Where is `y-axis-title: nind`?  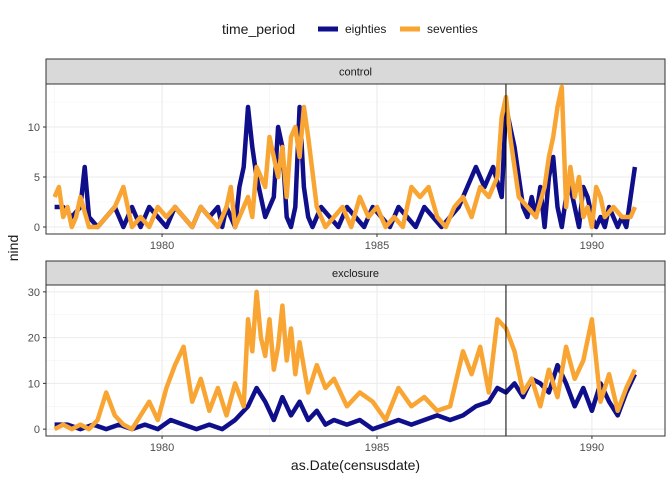
y-axis-title: nind is located at coordinates (13, 248).